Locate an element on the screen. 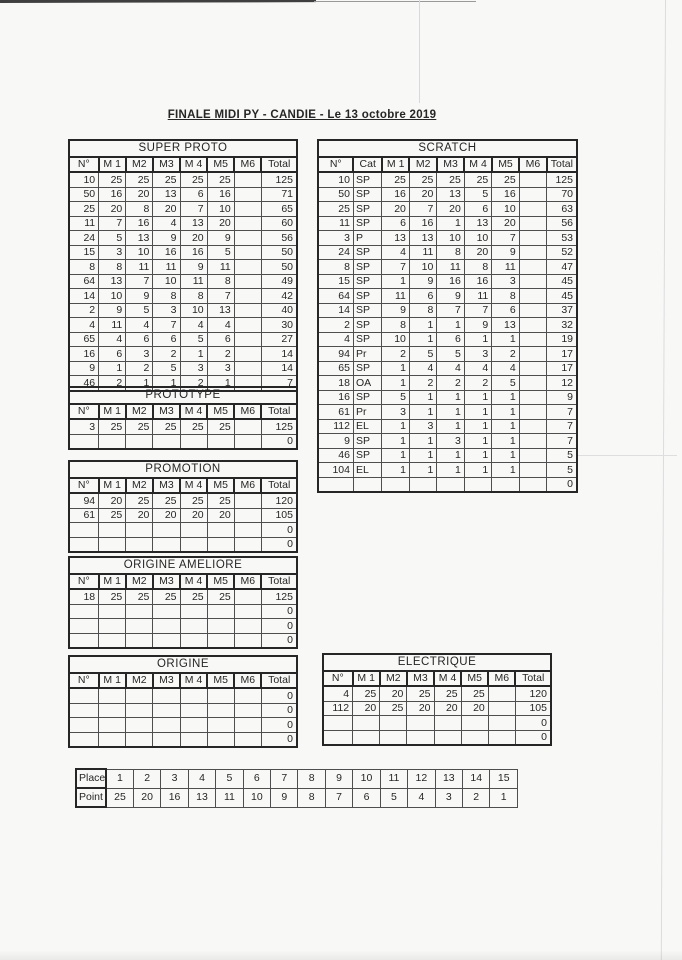 The image size is (682, 960). cell-manche: 9 is located at coordinates (395, 310).